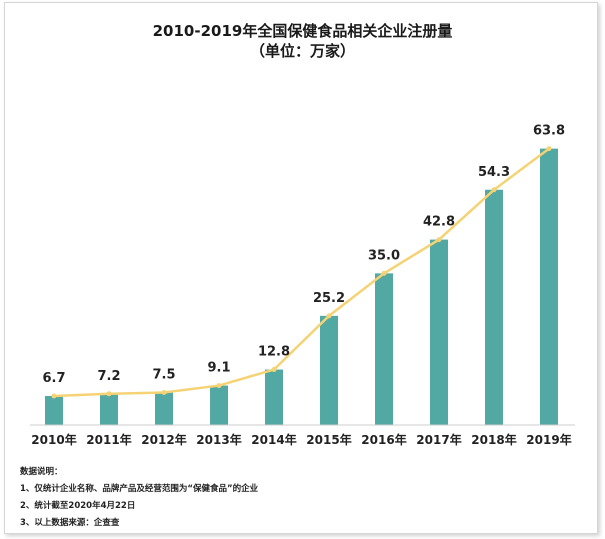  What do you see at coordinates (439, 332) in the screenshot?
I see `bar-2017年` at bounding box center [439, 332].